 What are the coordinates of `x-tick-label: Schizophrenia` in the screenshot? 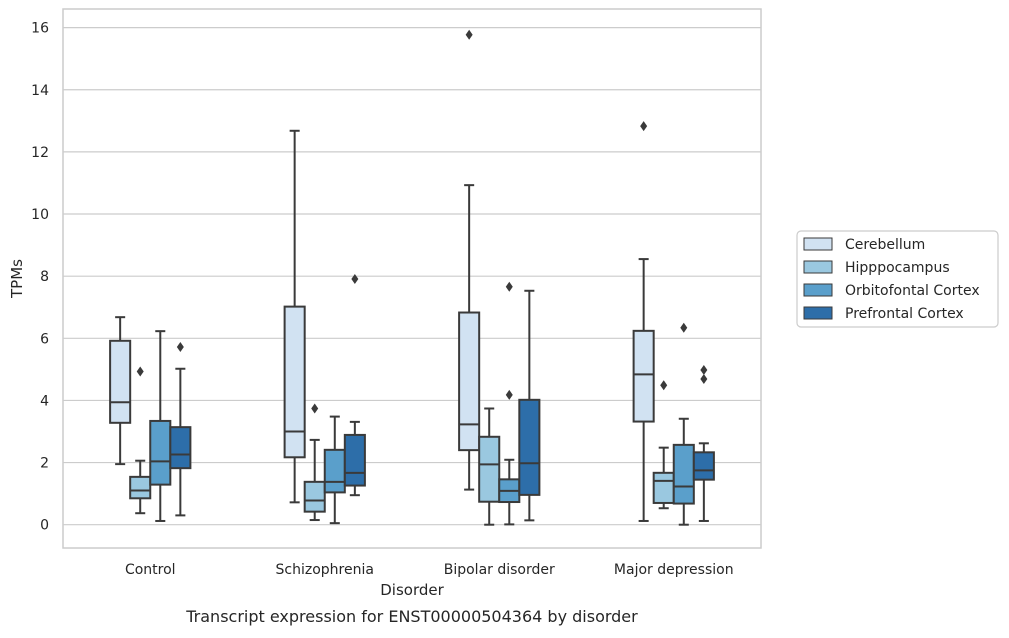 It's located at (325, 570).